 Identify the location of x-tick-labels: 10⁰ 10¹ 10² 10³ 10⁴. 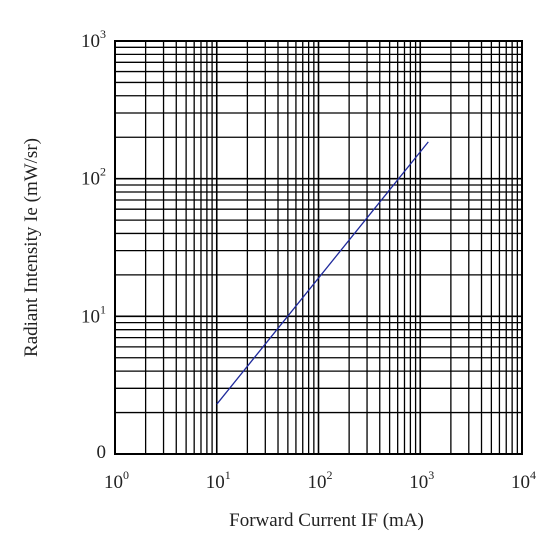
(320, 480).